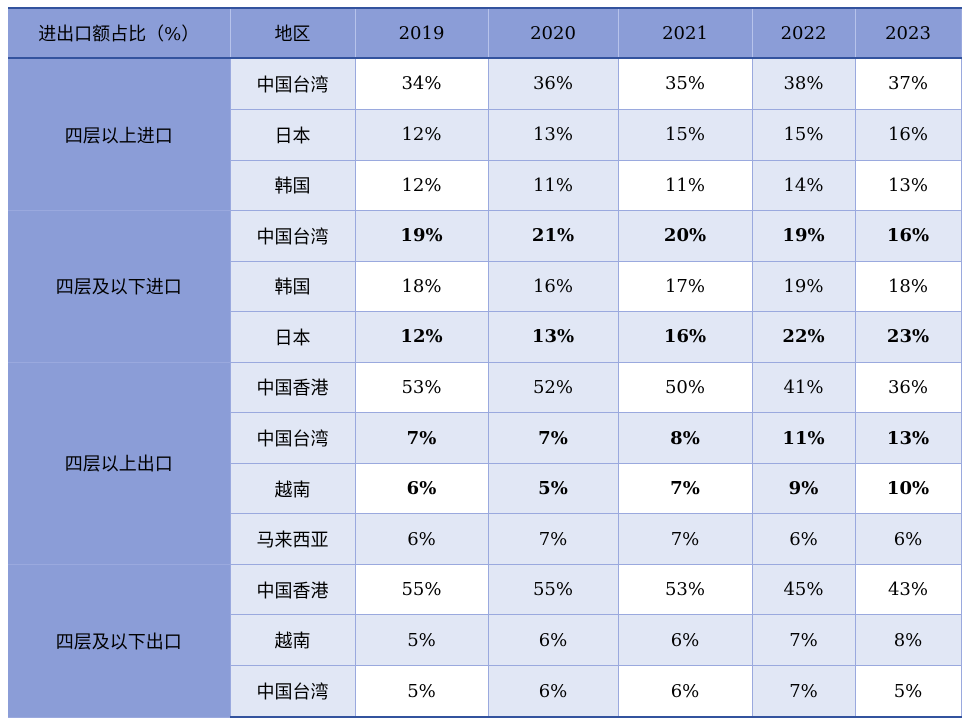 This screenshot has height=725, width=969. Describe the element at coordinates (685, 83) in the screenshot. I see `value-cell: 35%` at that location.